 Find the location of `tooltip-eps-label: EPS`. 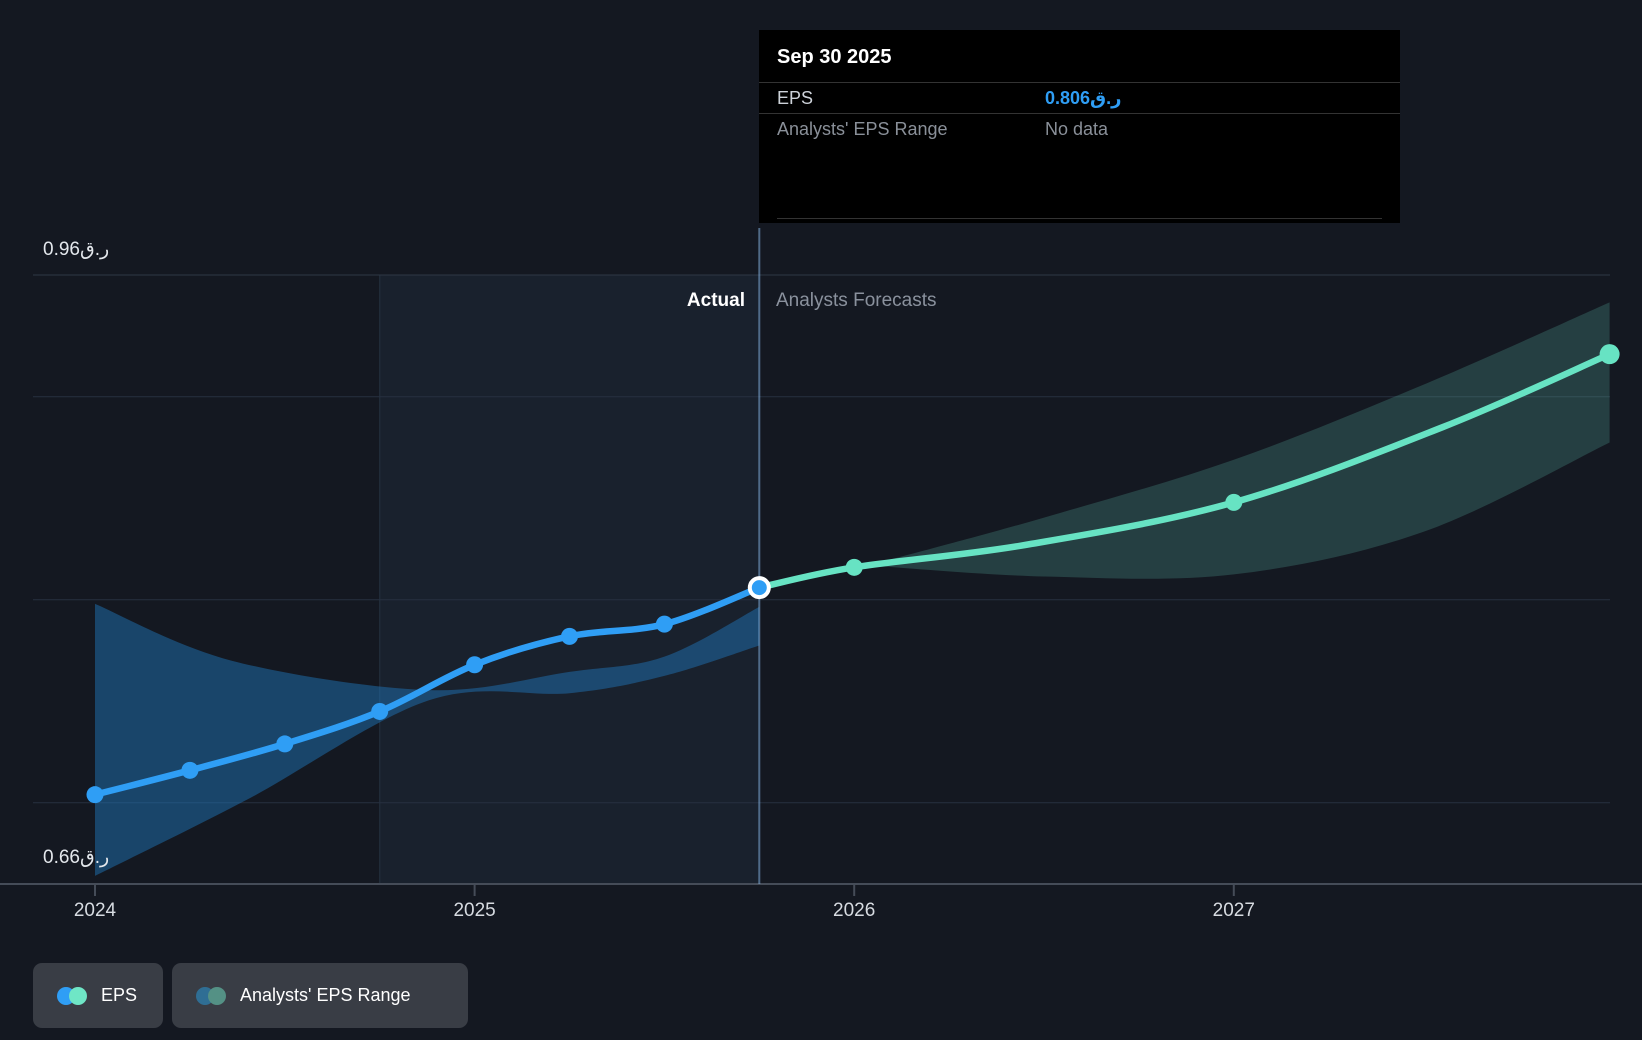

tooltip-eps-label: EPS is located at coordinates (795, 97).